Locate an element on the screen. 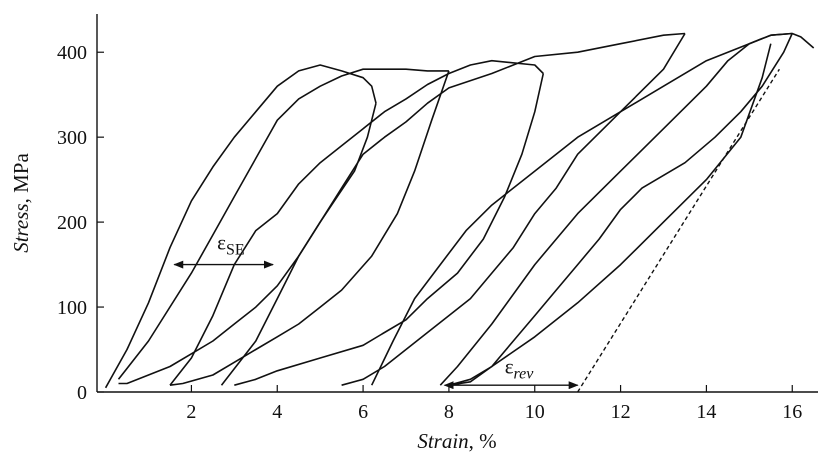 The width and height of the screenshot is (821, 455). y-tick-label: 400 is located at coordinates (72, 53).